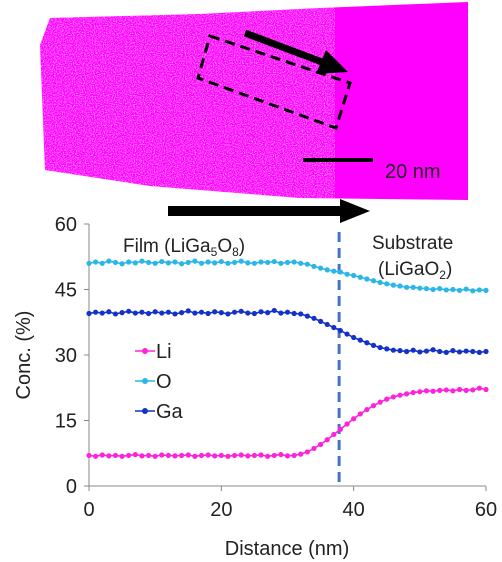  I want to click on y-tick-label: 60, so click(66, 225).